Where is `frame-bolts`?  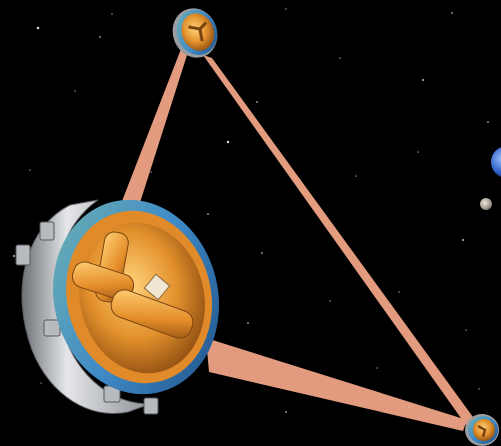
frame-bolts is located at coordinates (87, 318).